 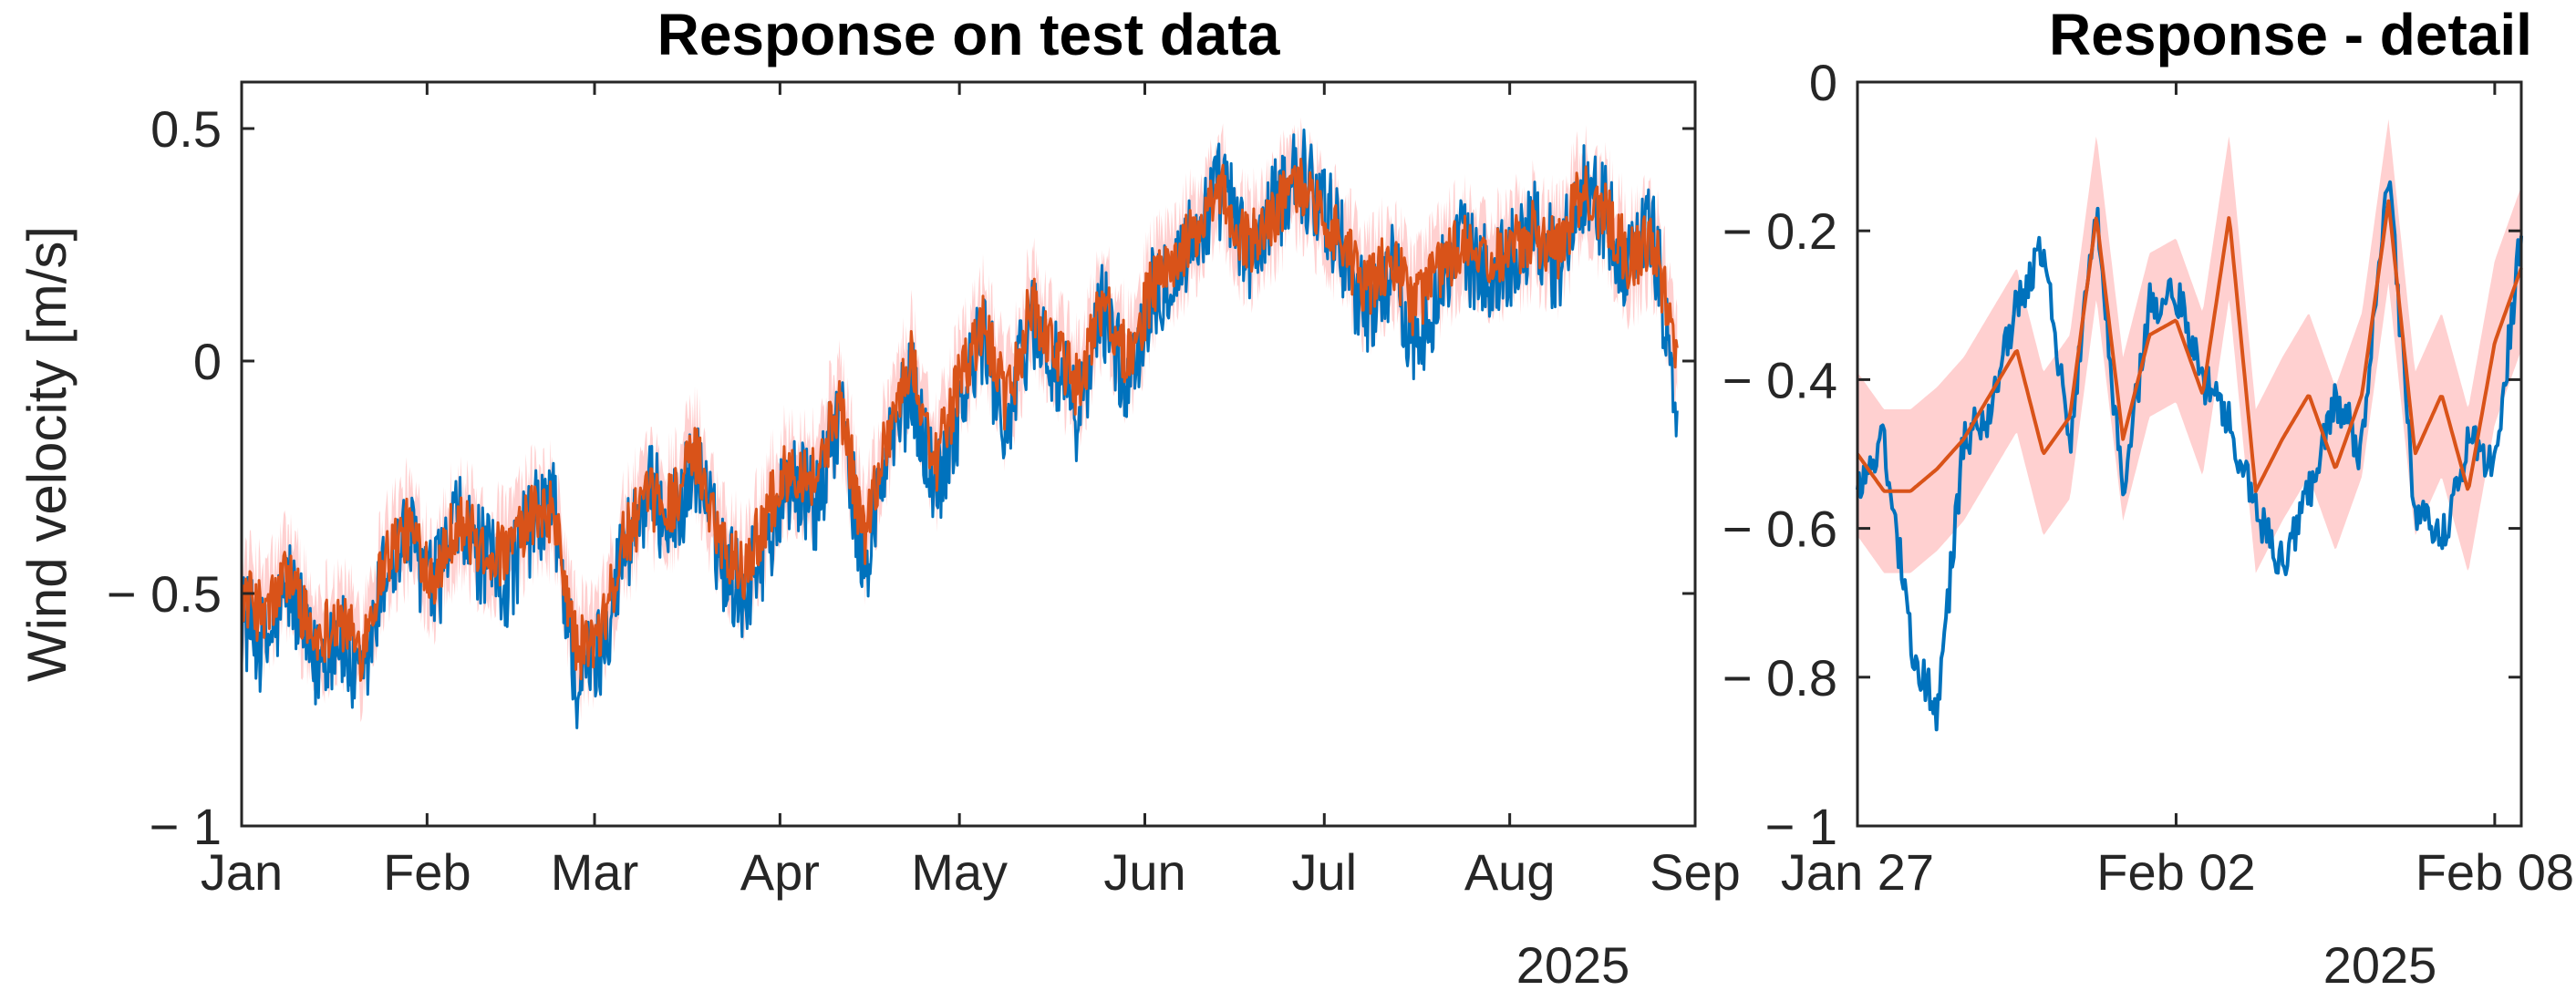 I want to click on main-x-tick-label: Jan, so click(x=242, y=872).